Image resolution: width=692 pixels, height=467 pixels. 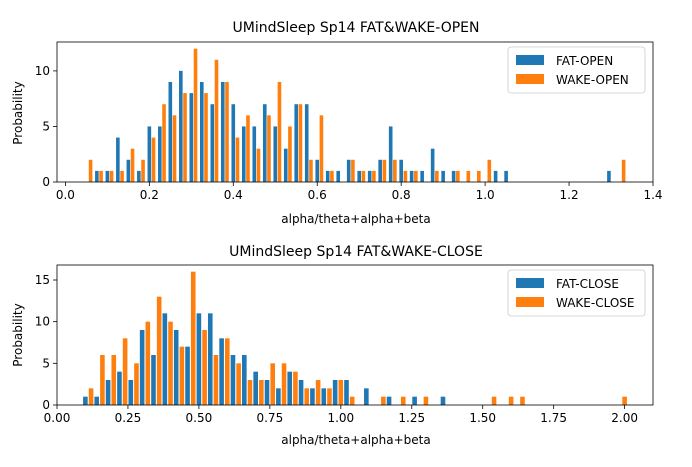 I want to click on x-tick-label: 0.25, so click(x=128, y=418).